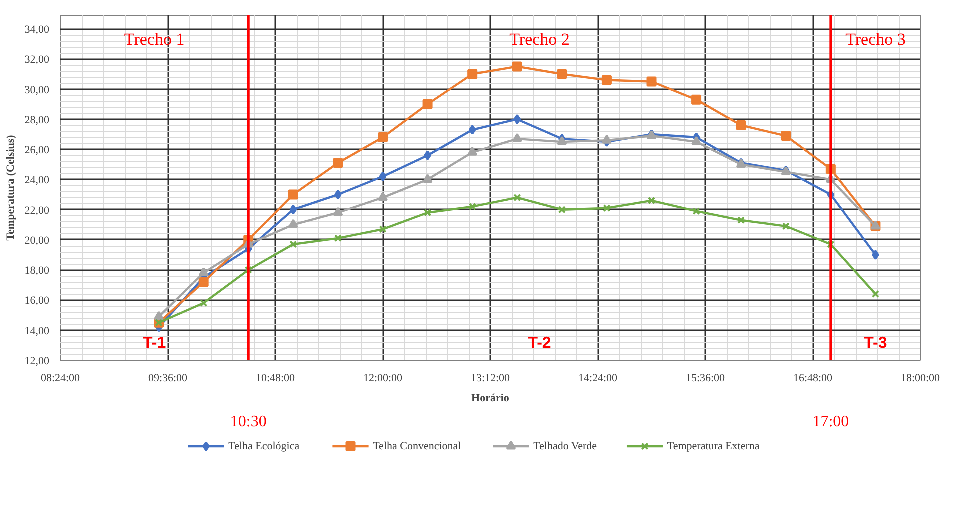  I want to click on annotation: Trecho 1, so click(154, 40).